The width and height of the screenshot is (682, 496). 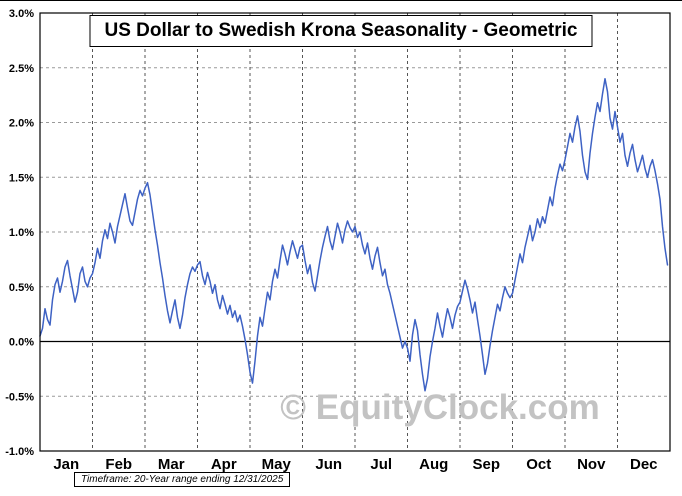 I want to click on y-tick-label: 2.0%, so click(x=21, y=124).